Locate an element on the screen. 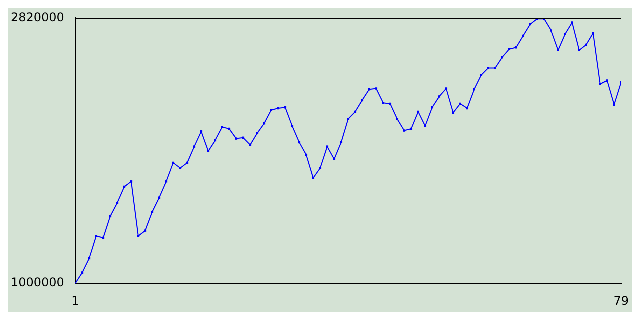 The image size is (640, 320). x-tick-label: 79 is located at coordinates (622, 301).